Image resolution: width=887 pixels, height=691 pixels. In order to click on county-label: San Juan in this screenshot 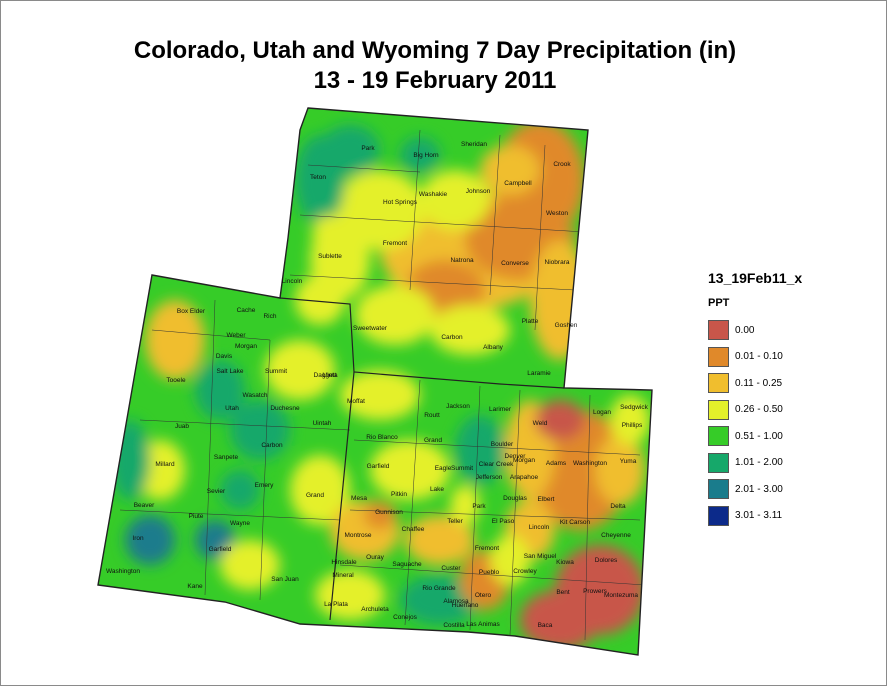, I will do `click(285, 579)`.